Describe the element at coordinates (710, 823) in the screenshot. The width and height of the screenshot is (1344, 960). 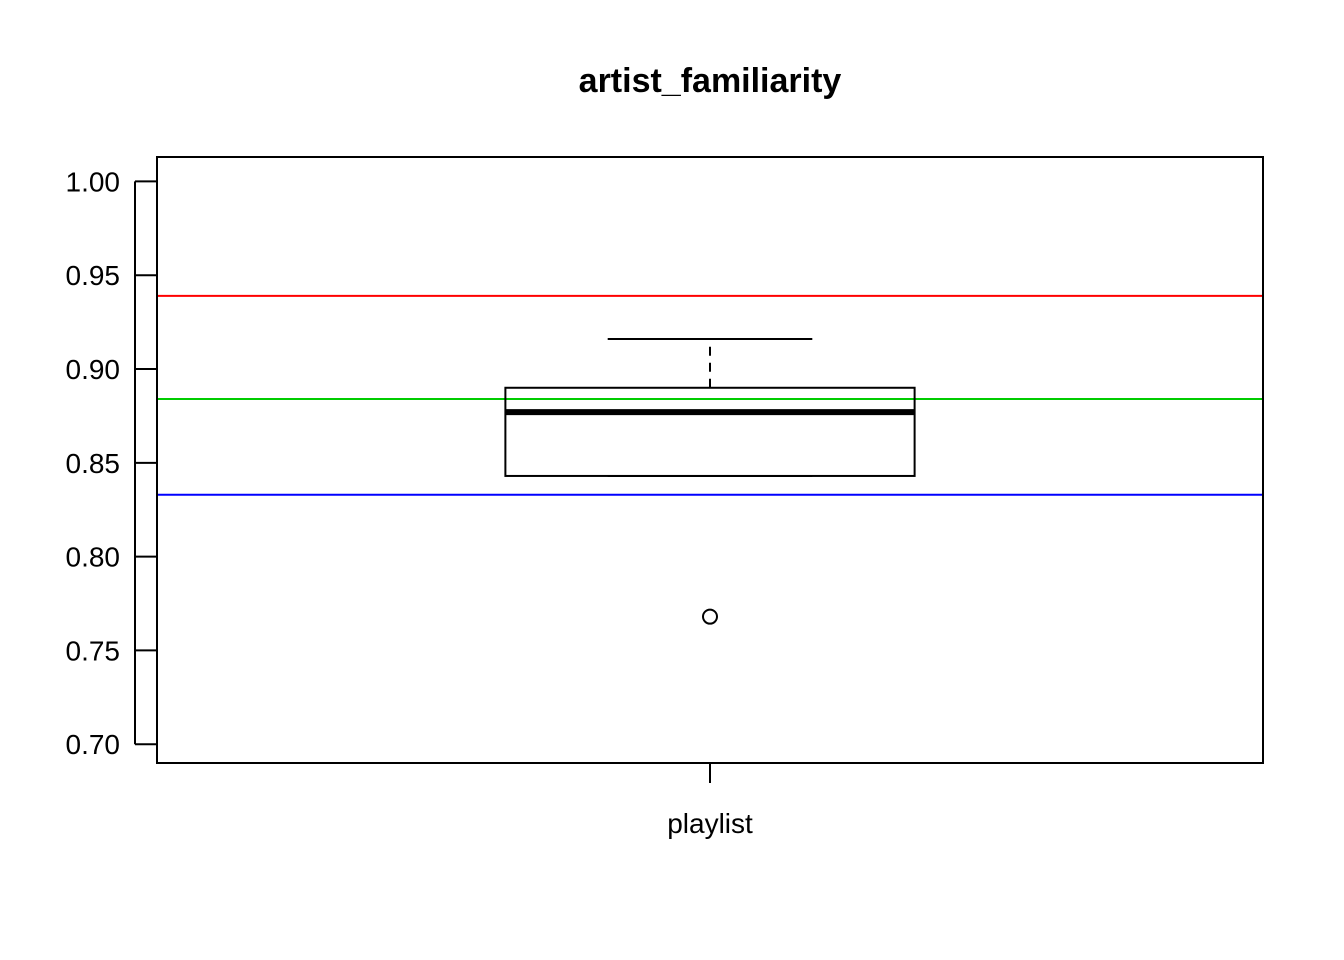
I see `x-tick-label: playlist` at that location.